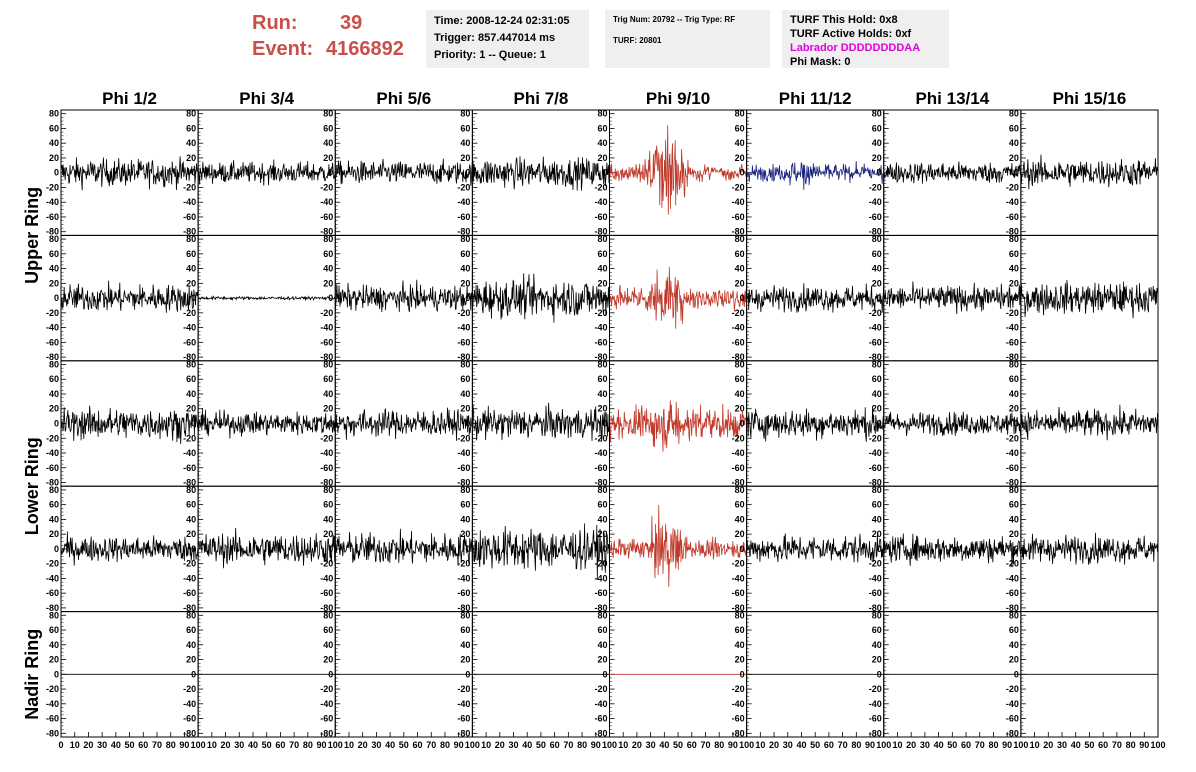 The image size is (1196, 772). Describe the element at coordinates (490, 55) in the screenshot. I see `priority-text: Priority: 1 -- Queue: 1` at that location.